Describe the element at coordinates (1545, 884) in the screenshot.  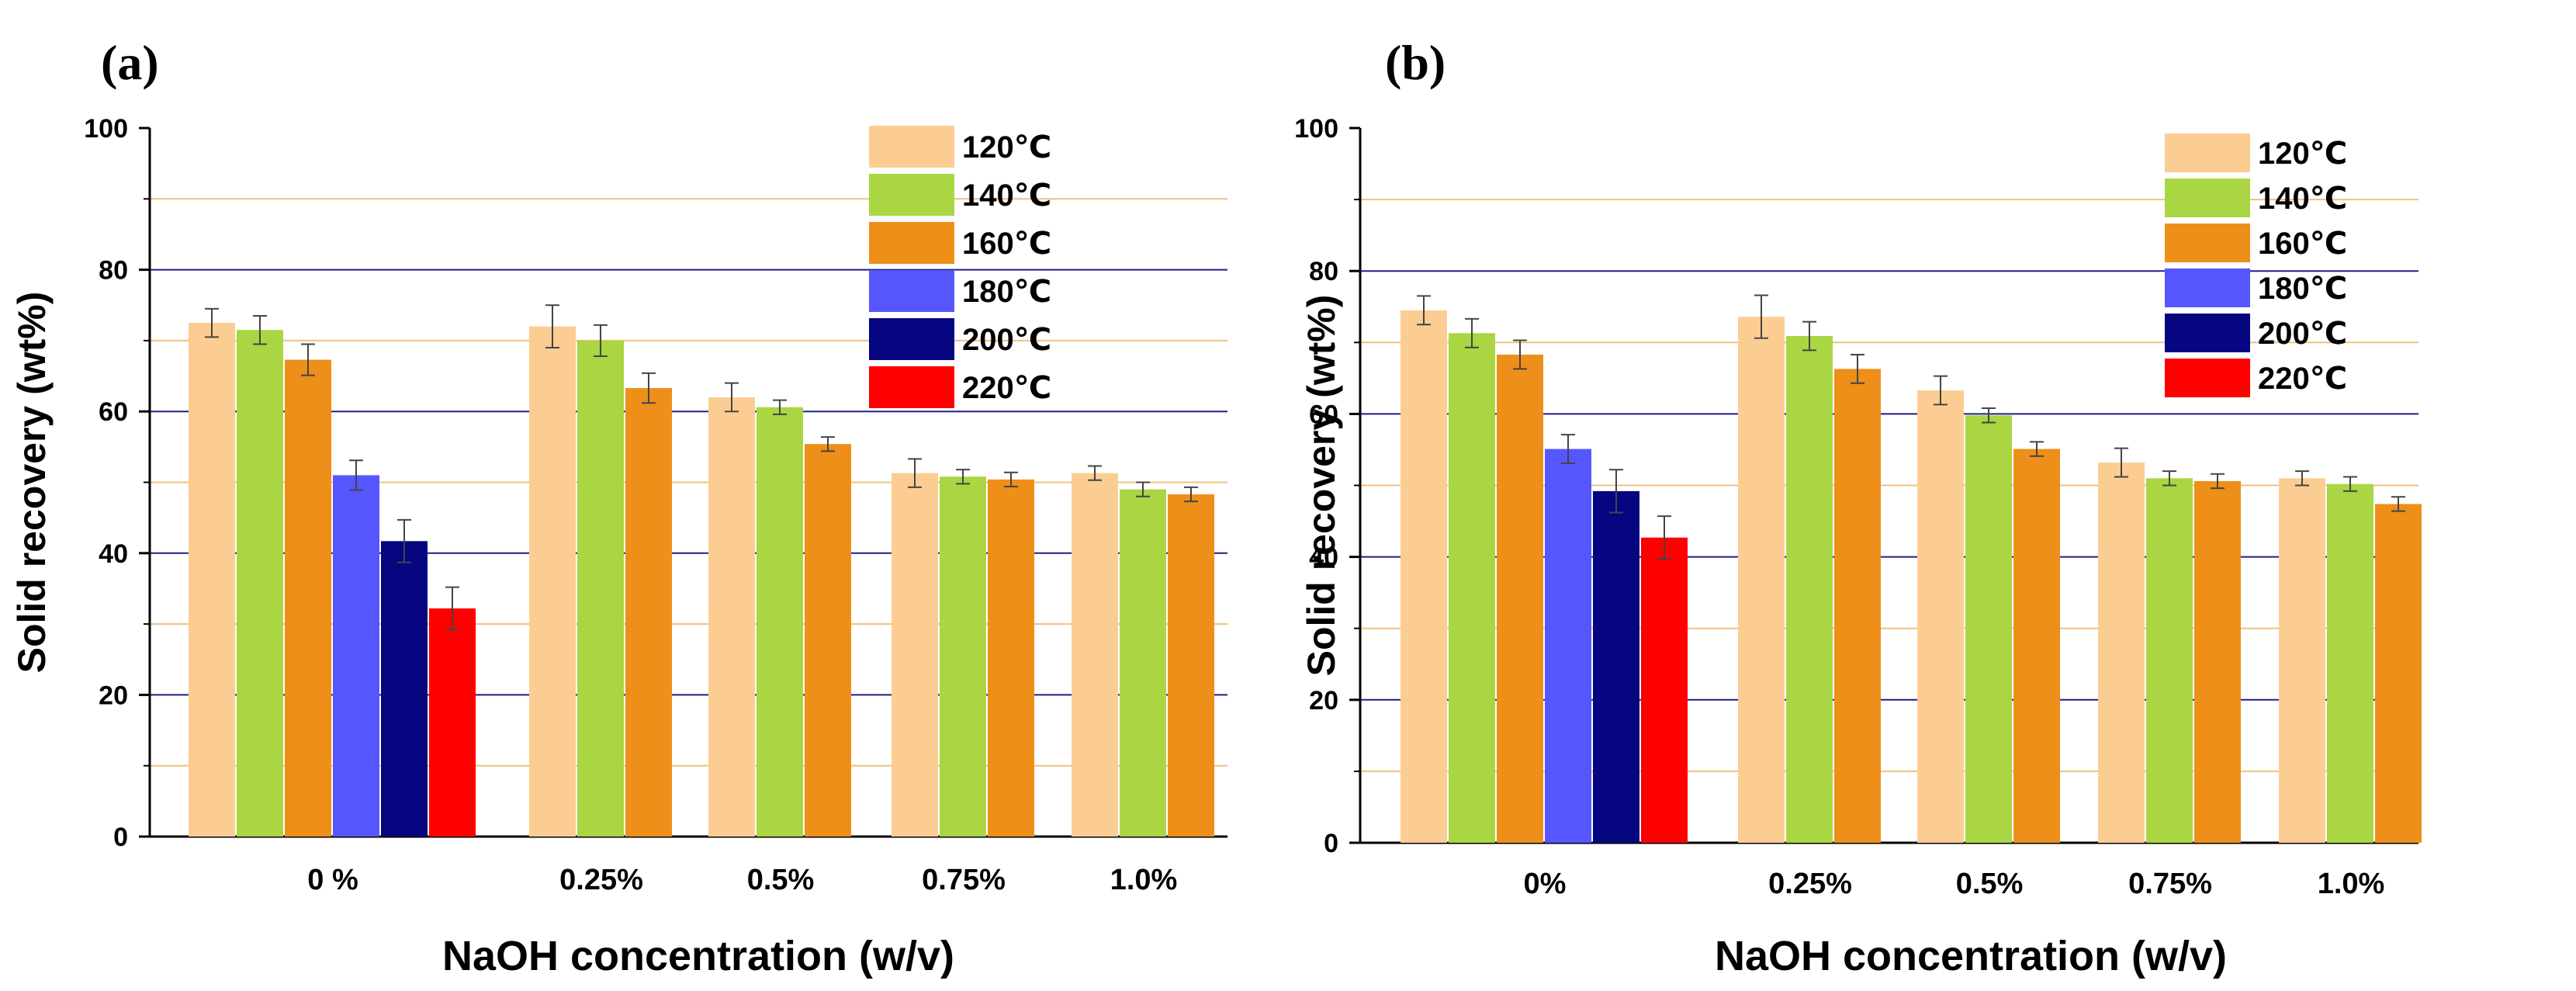
I see `x-category-label: 0%` at that location.